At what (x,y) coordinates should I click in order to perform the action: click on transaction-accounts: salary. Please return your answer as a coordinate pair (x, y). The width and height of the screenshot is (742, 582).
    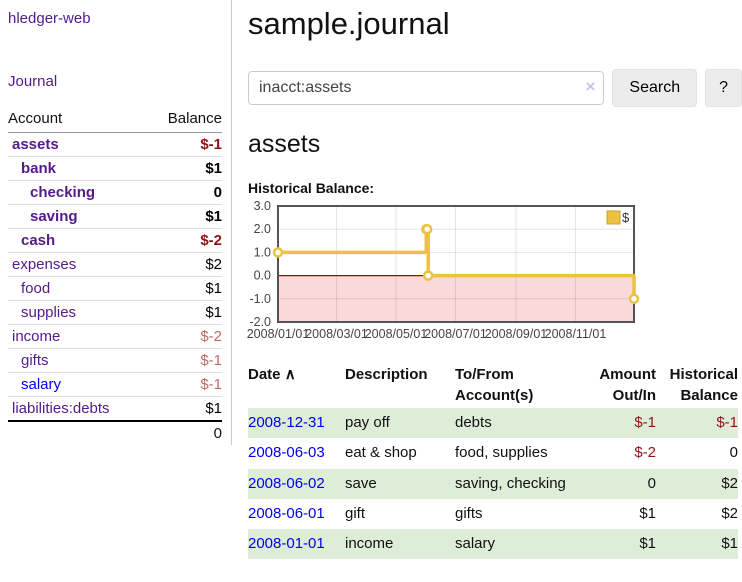
    Looking at the image, I should click on (475, 543).